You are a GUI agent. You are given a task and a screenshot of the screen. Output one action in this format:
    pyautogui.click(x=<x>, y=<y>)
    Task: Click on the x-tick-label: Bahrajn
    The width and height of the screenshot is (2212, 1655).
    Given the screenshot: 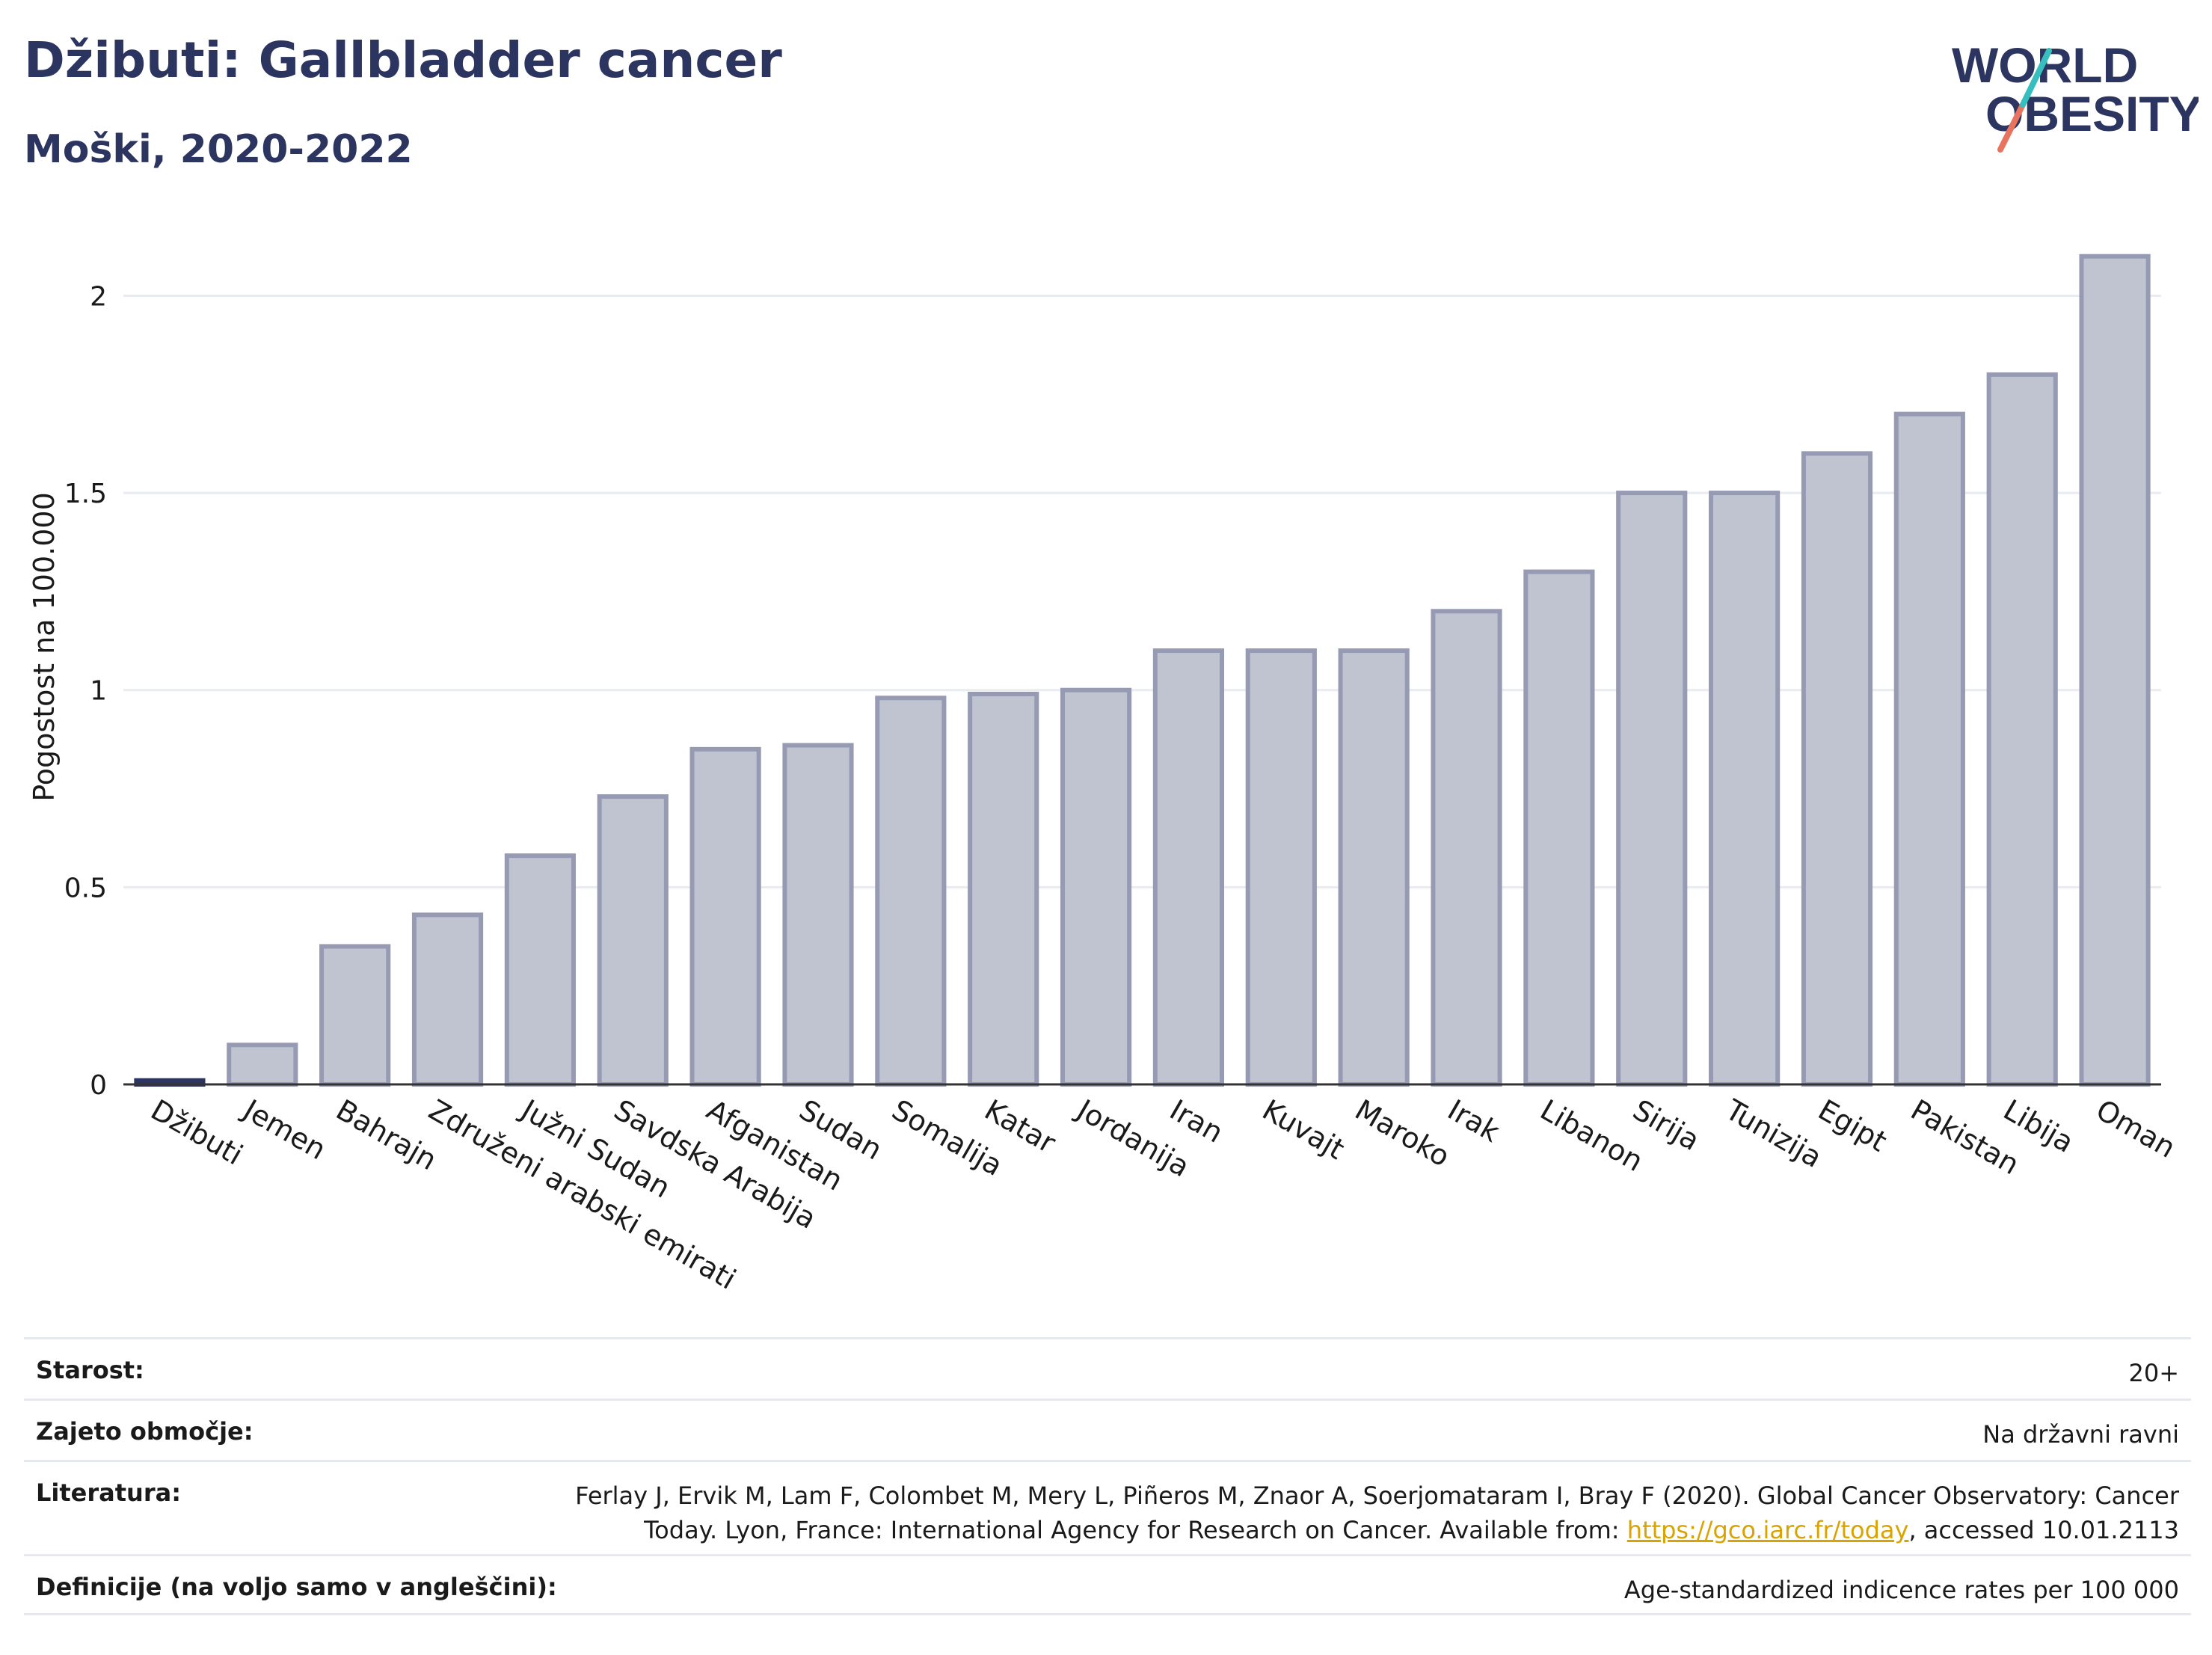 What is the action you would take?
    pyautogui.click(x=386, y=1135)
    